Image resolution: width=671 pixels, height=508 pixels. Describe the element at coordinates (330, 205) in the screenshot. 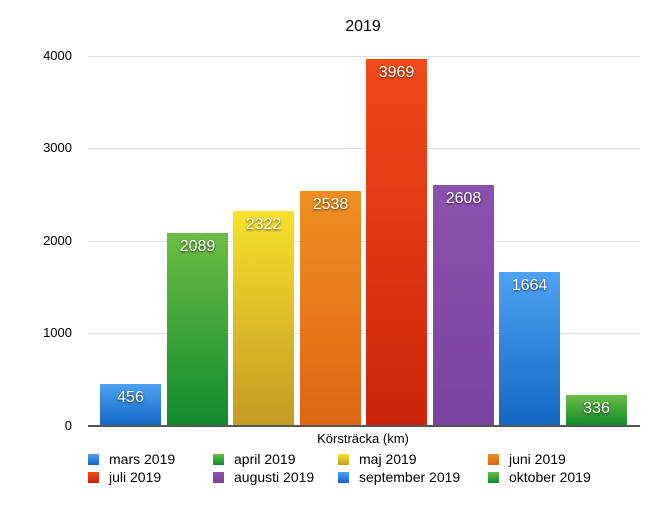

I see `bar-value-label: 2538` at that location.